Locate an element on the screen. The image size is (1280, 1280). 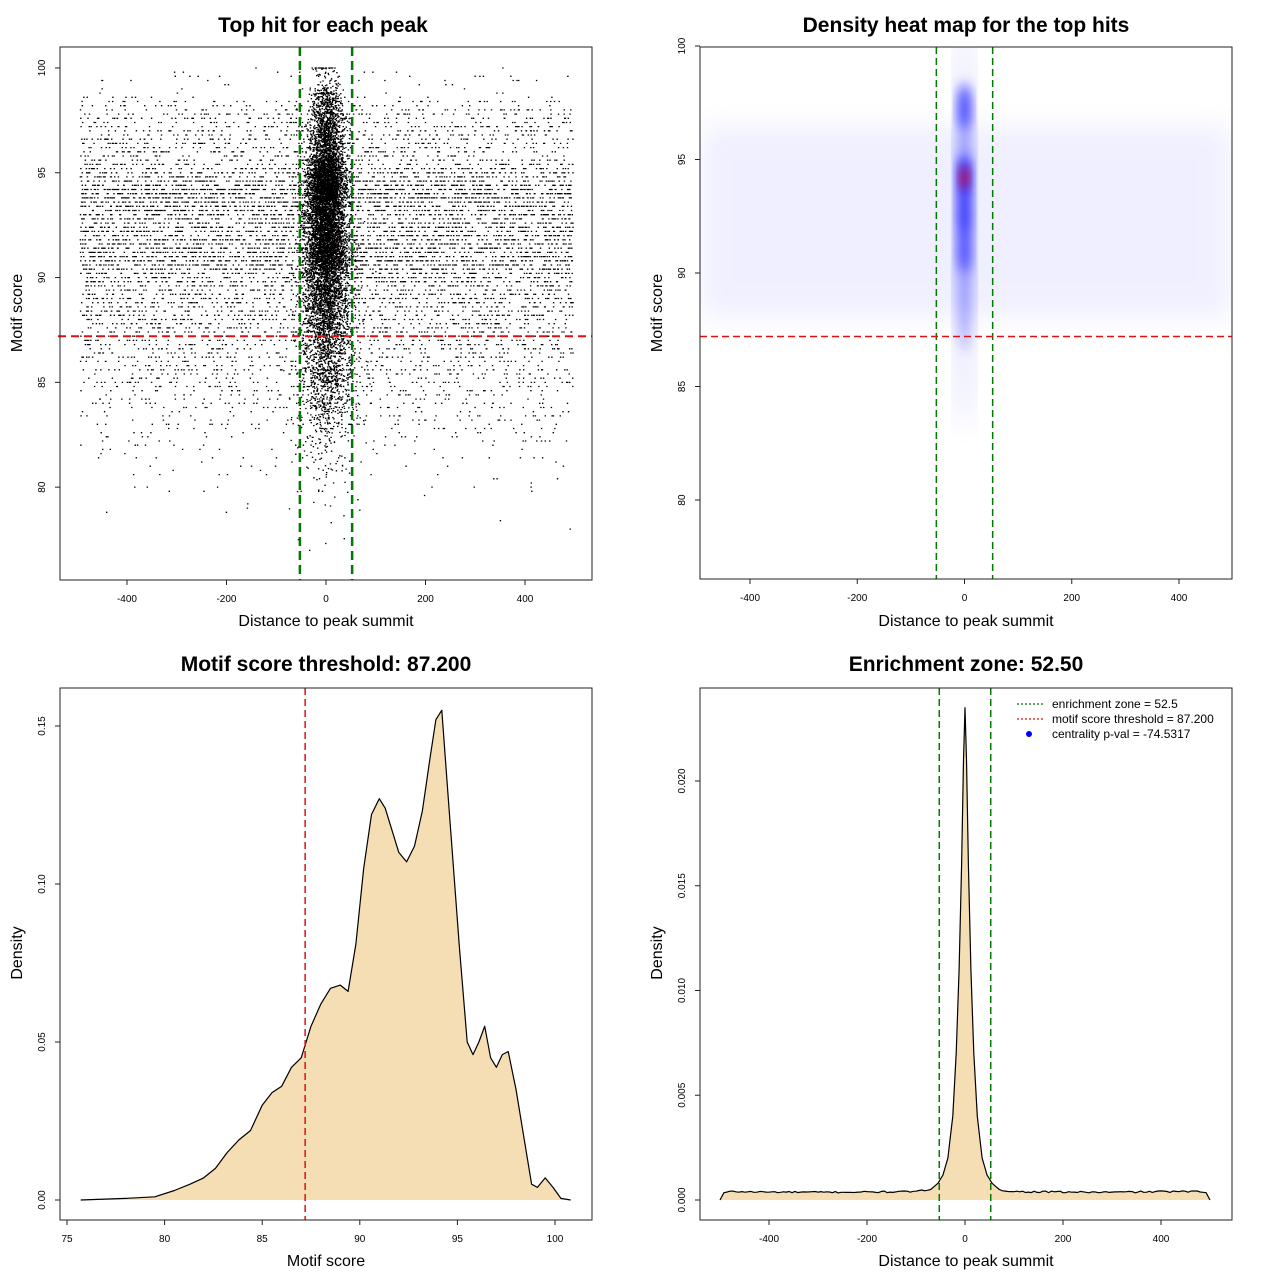
score-density-line is located at coordinates (325, 955).